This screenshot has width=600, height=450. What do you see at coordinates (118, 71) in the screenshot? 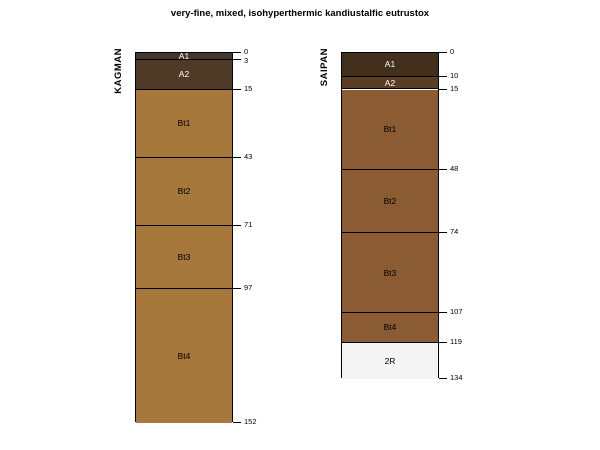
I see `profile-name: KAGMAN` at bounding box center [118, 71].